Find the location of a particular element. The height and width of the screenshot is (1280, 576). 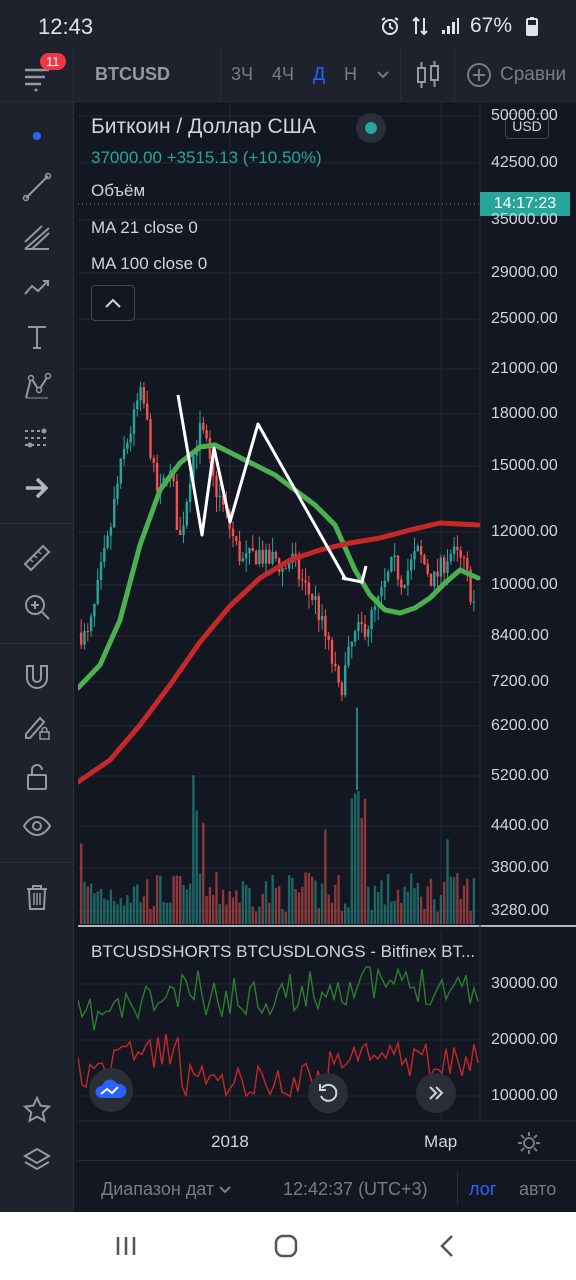

timezone-clock: 12:42:37 (UTC+3) is located at coordinates (355, 1189).